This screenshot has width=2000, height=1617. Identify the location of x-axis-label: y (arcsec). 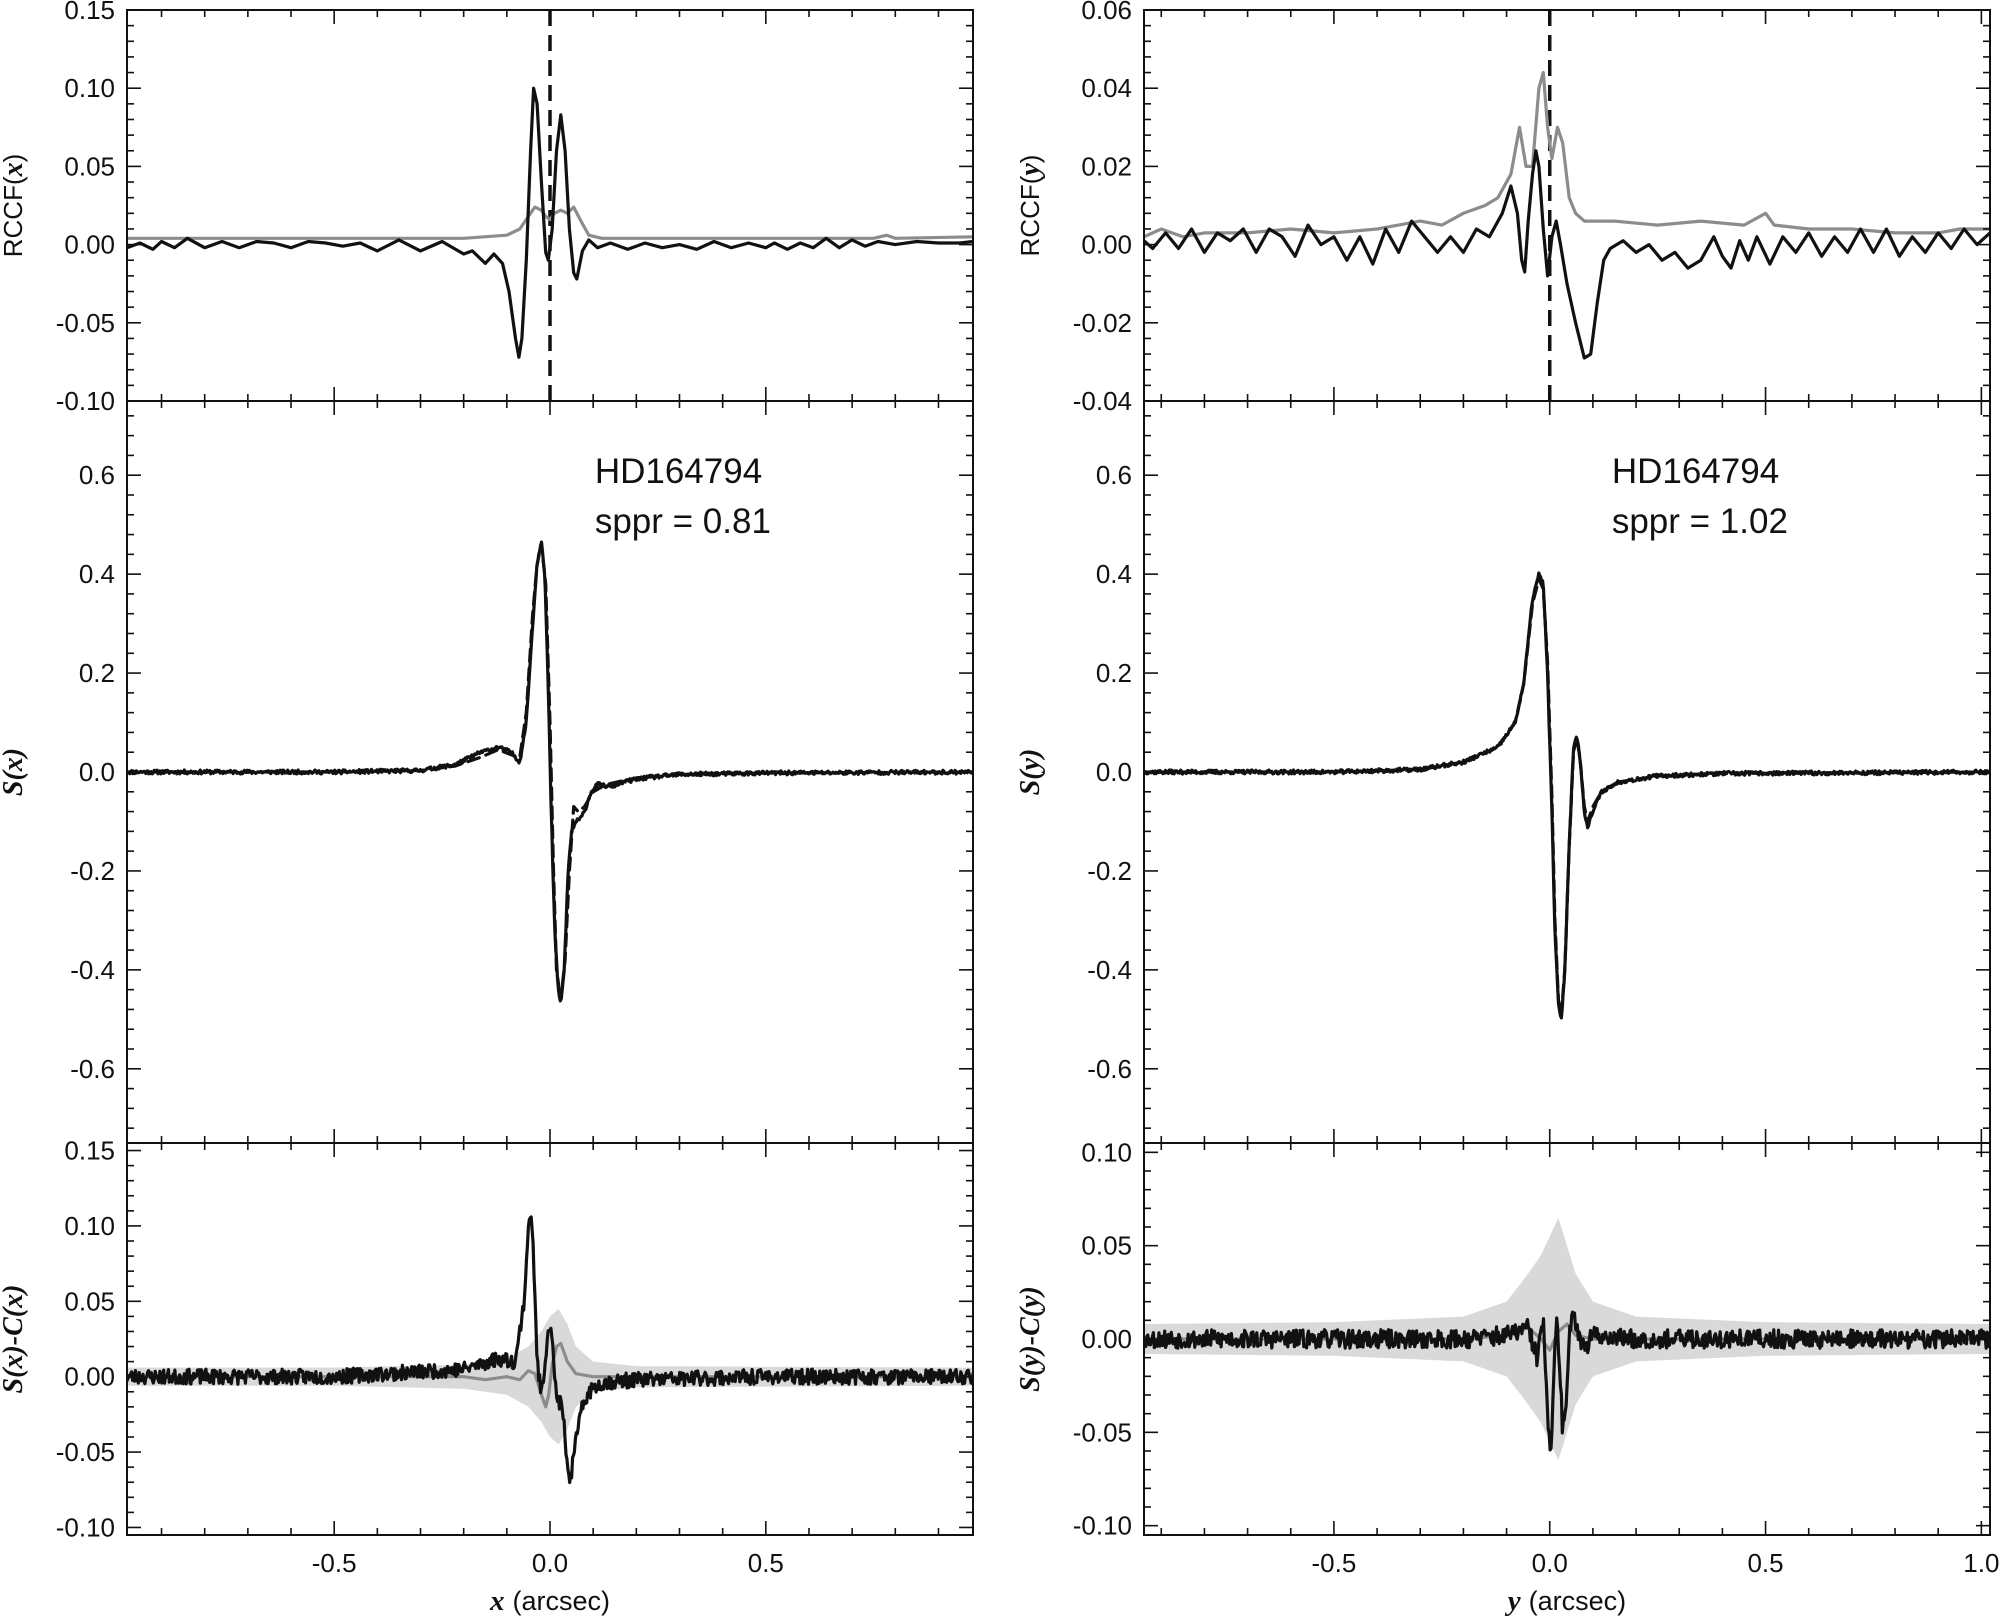
(1565, 1601).